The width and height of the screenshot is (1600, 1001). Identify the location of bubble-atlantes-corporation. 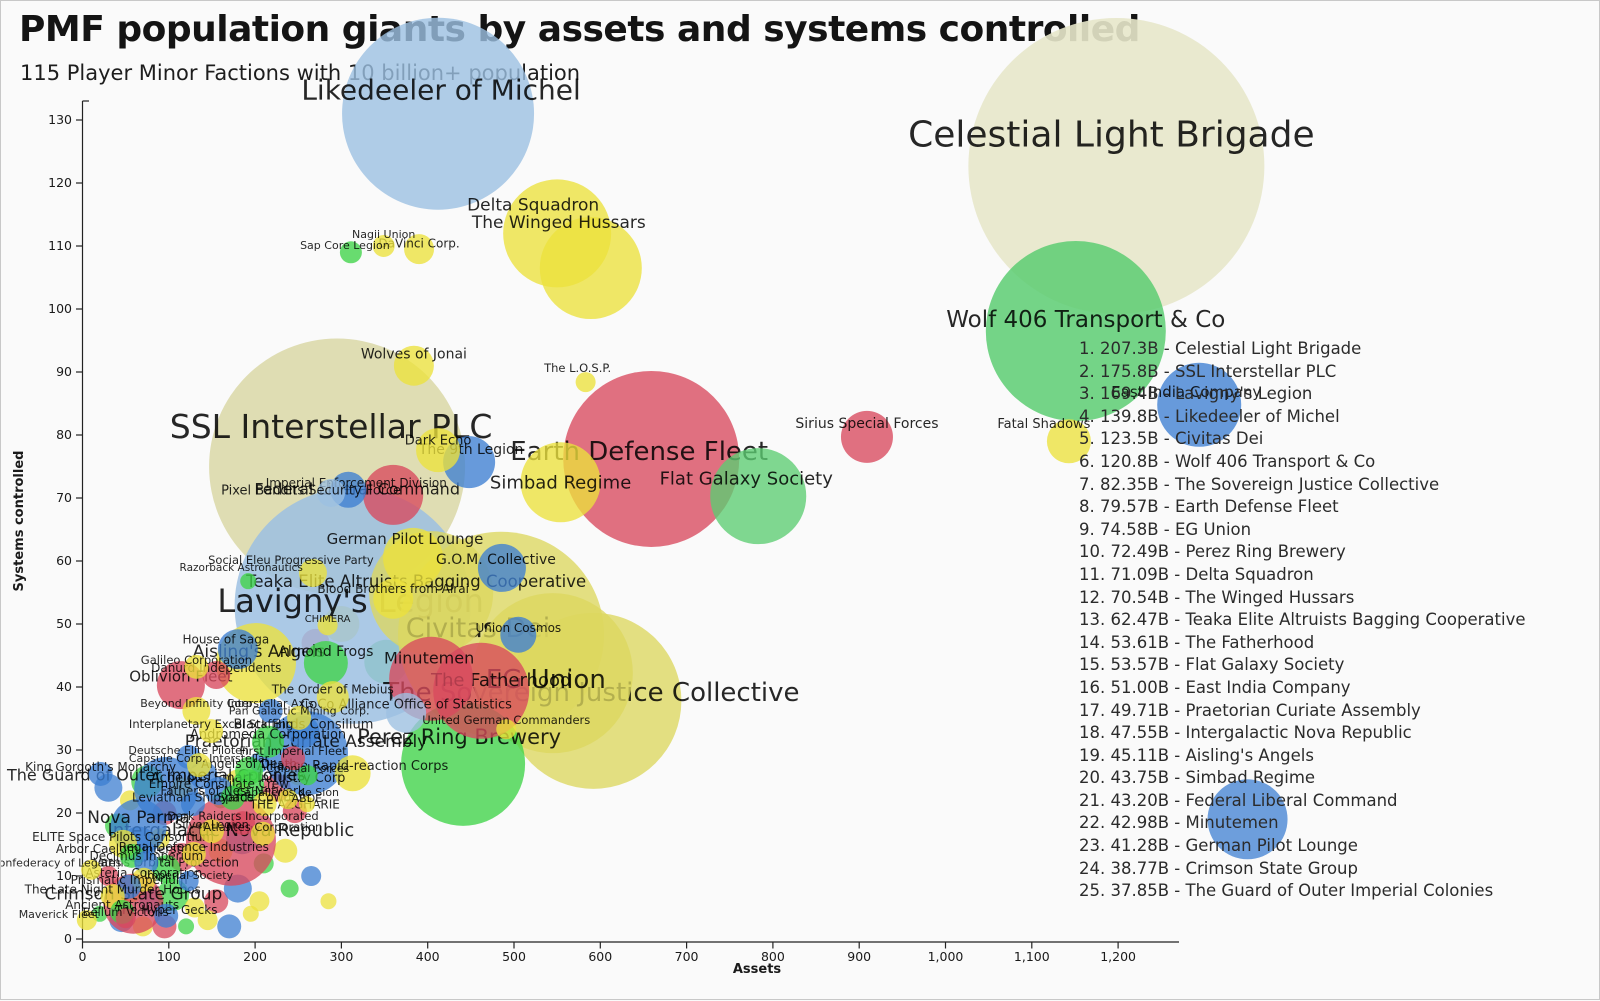
(262, 833).